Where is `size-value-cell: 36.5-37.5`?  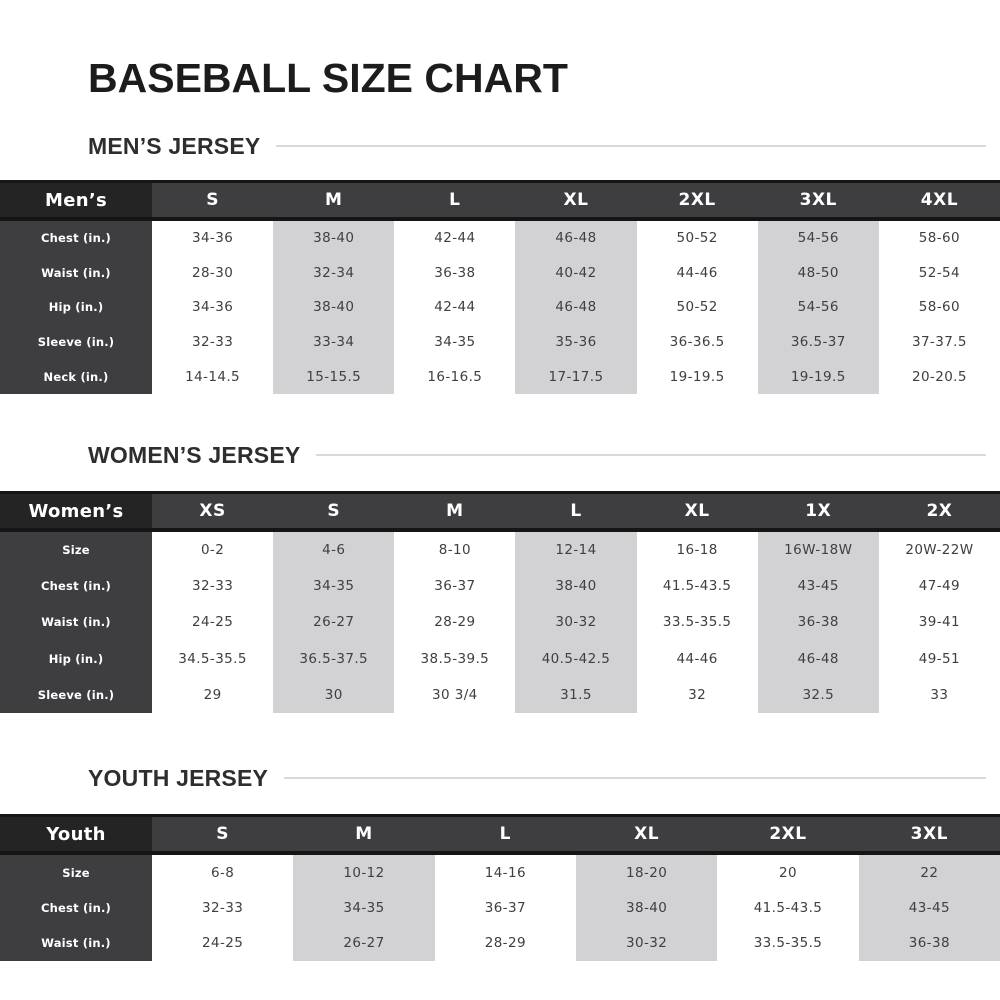 size-value-cell: 36.5-37.5 is located at coordinates (334, 658).